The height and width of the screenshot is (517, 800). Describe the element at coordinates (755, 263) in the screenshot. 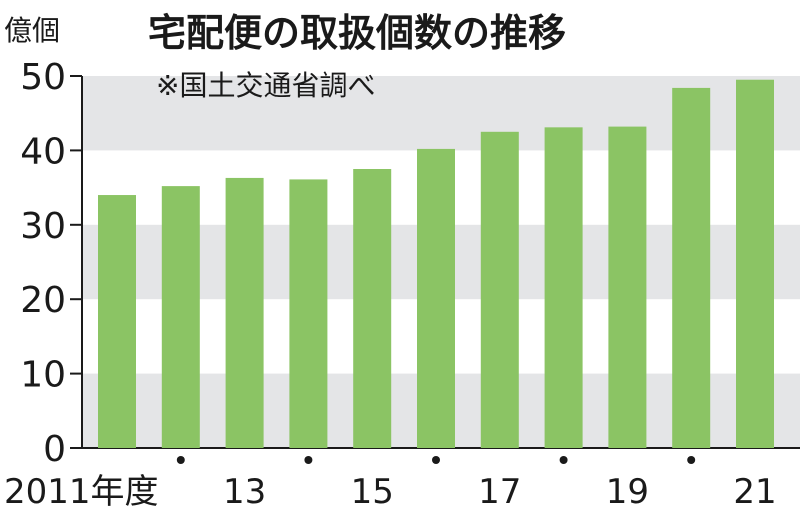

I see `bar-2021` at that location.